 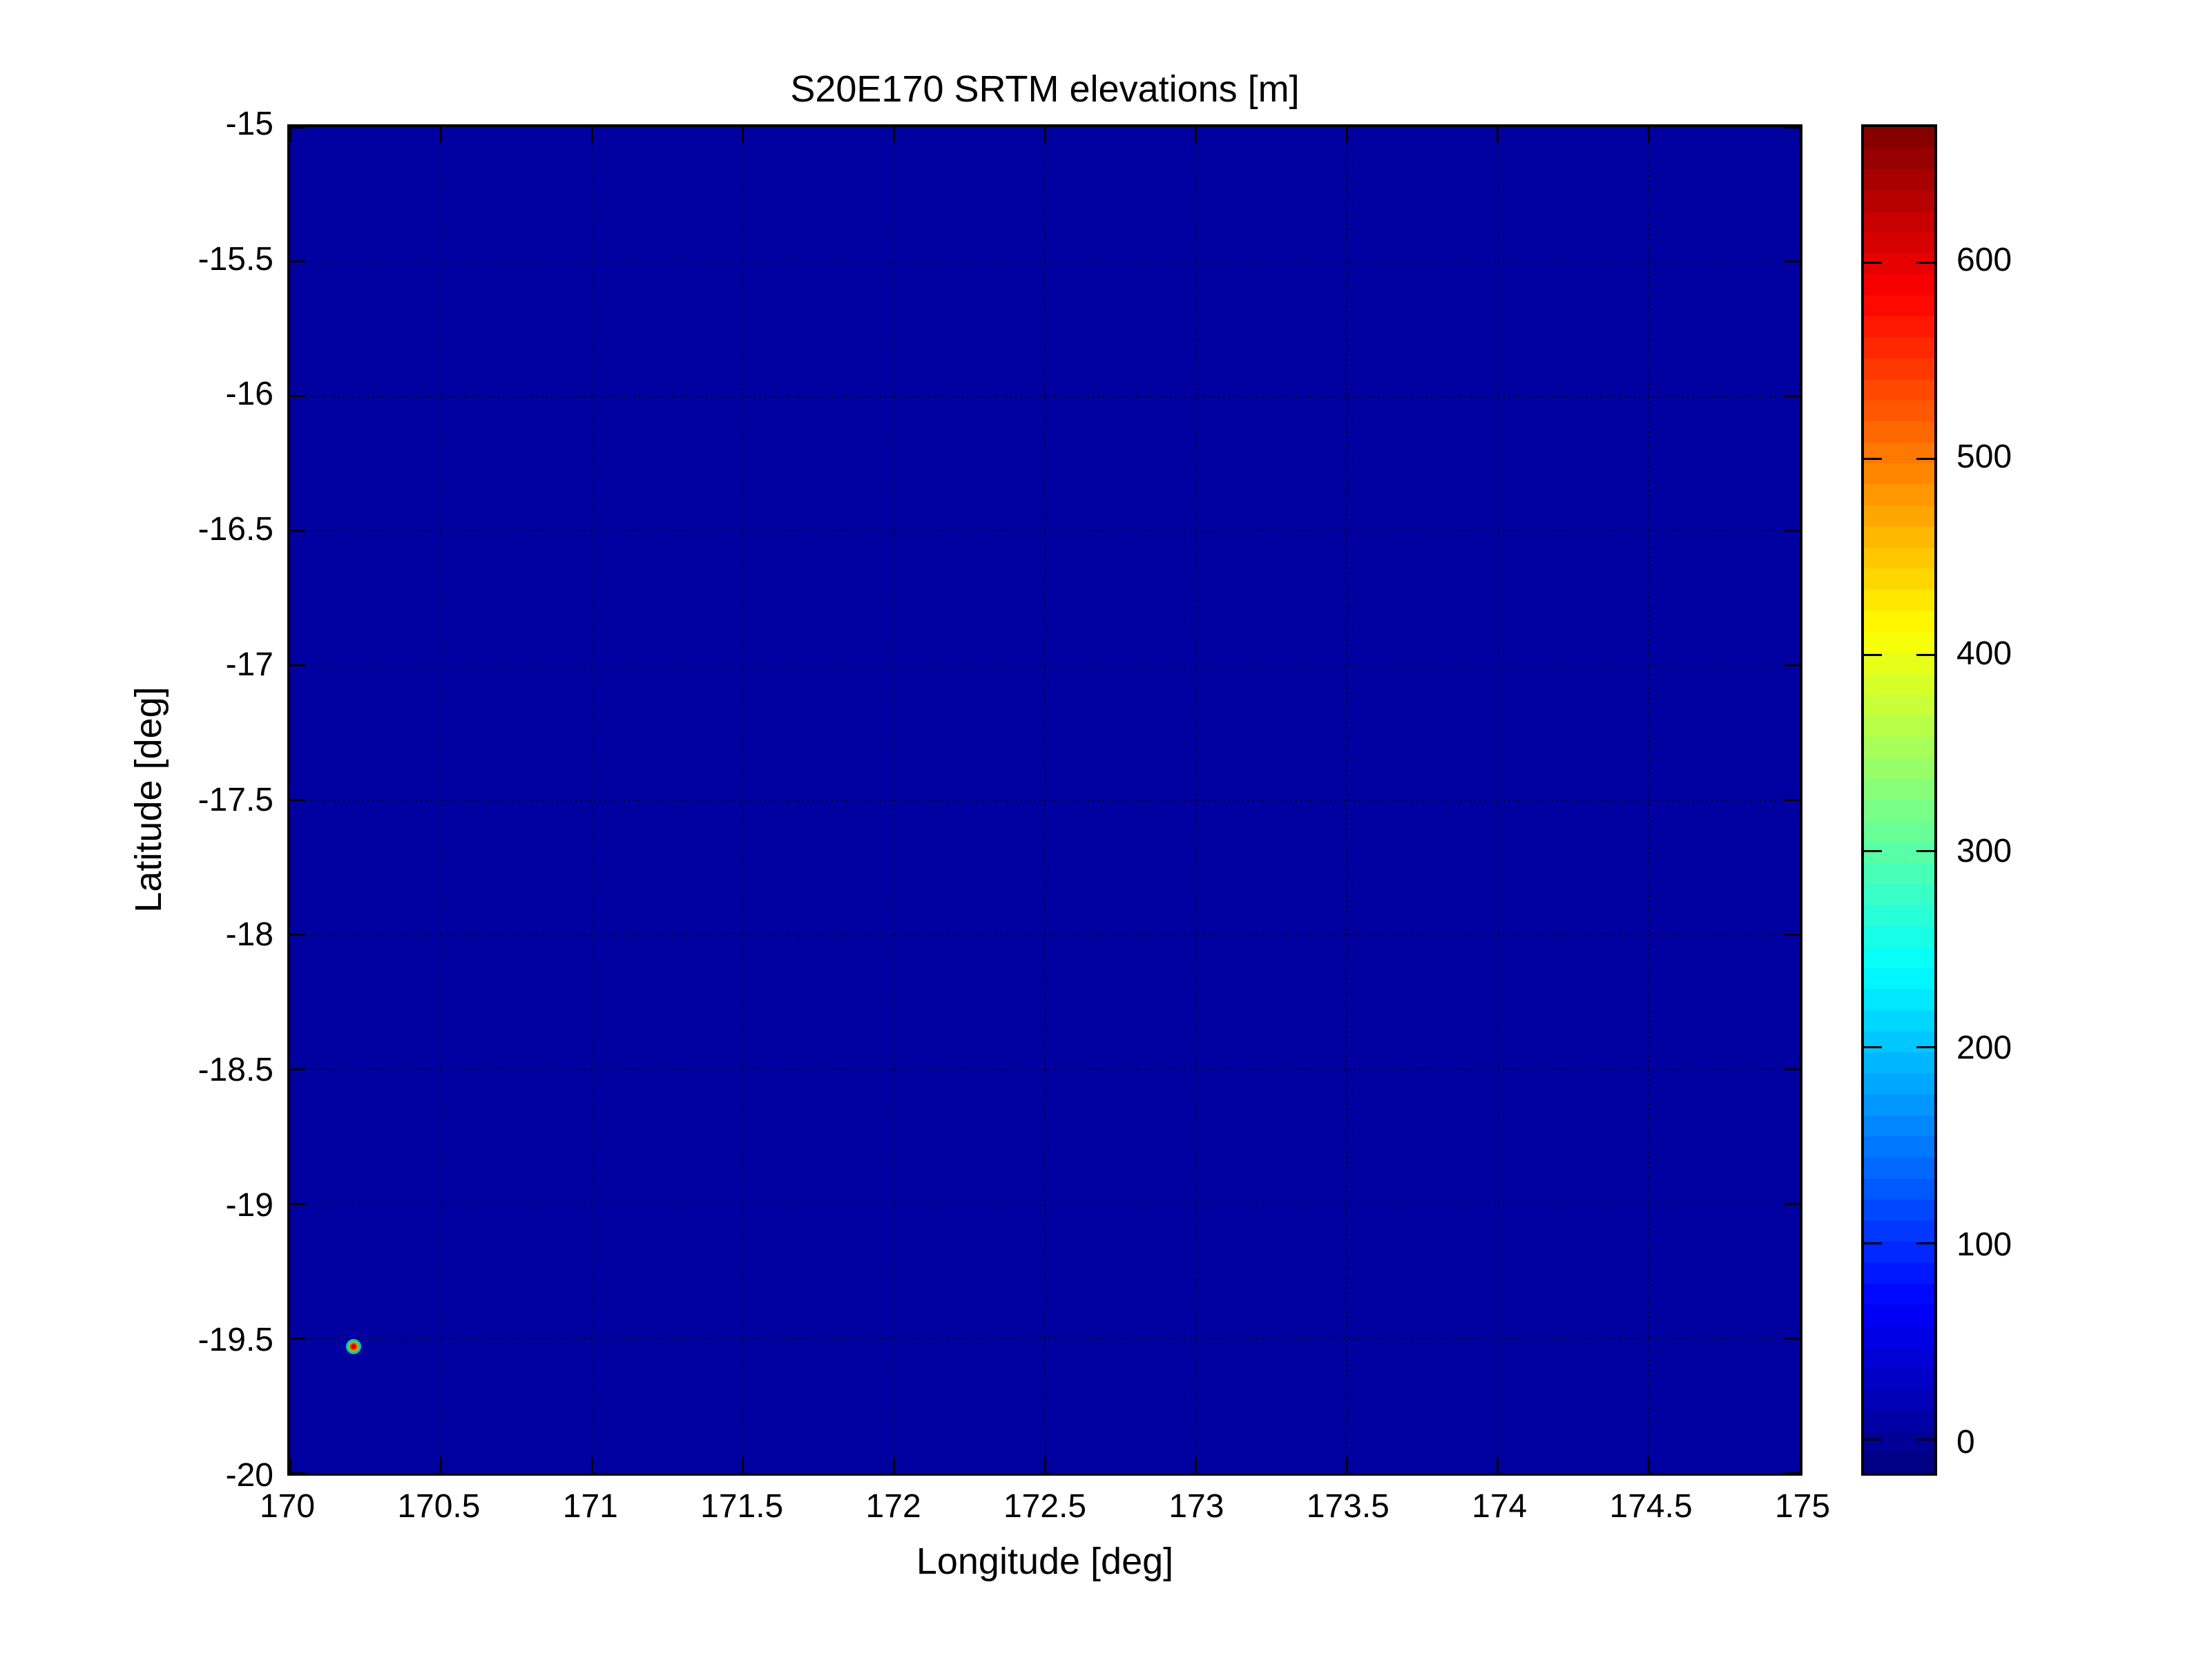 What do you see at coordinates (1984, 259) in the screenshot?
I see `colorbar-tick-label: 600` at bounding box center [1984, 259].